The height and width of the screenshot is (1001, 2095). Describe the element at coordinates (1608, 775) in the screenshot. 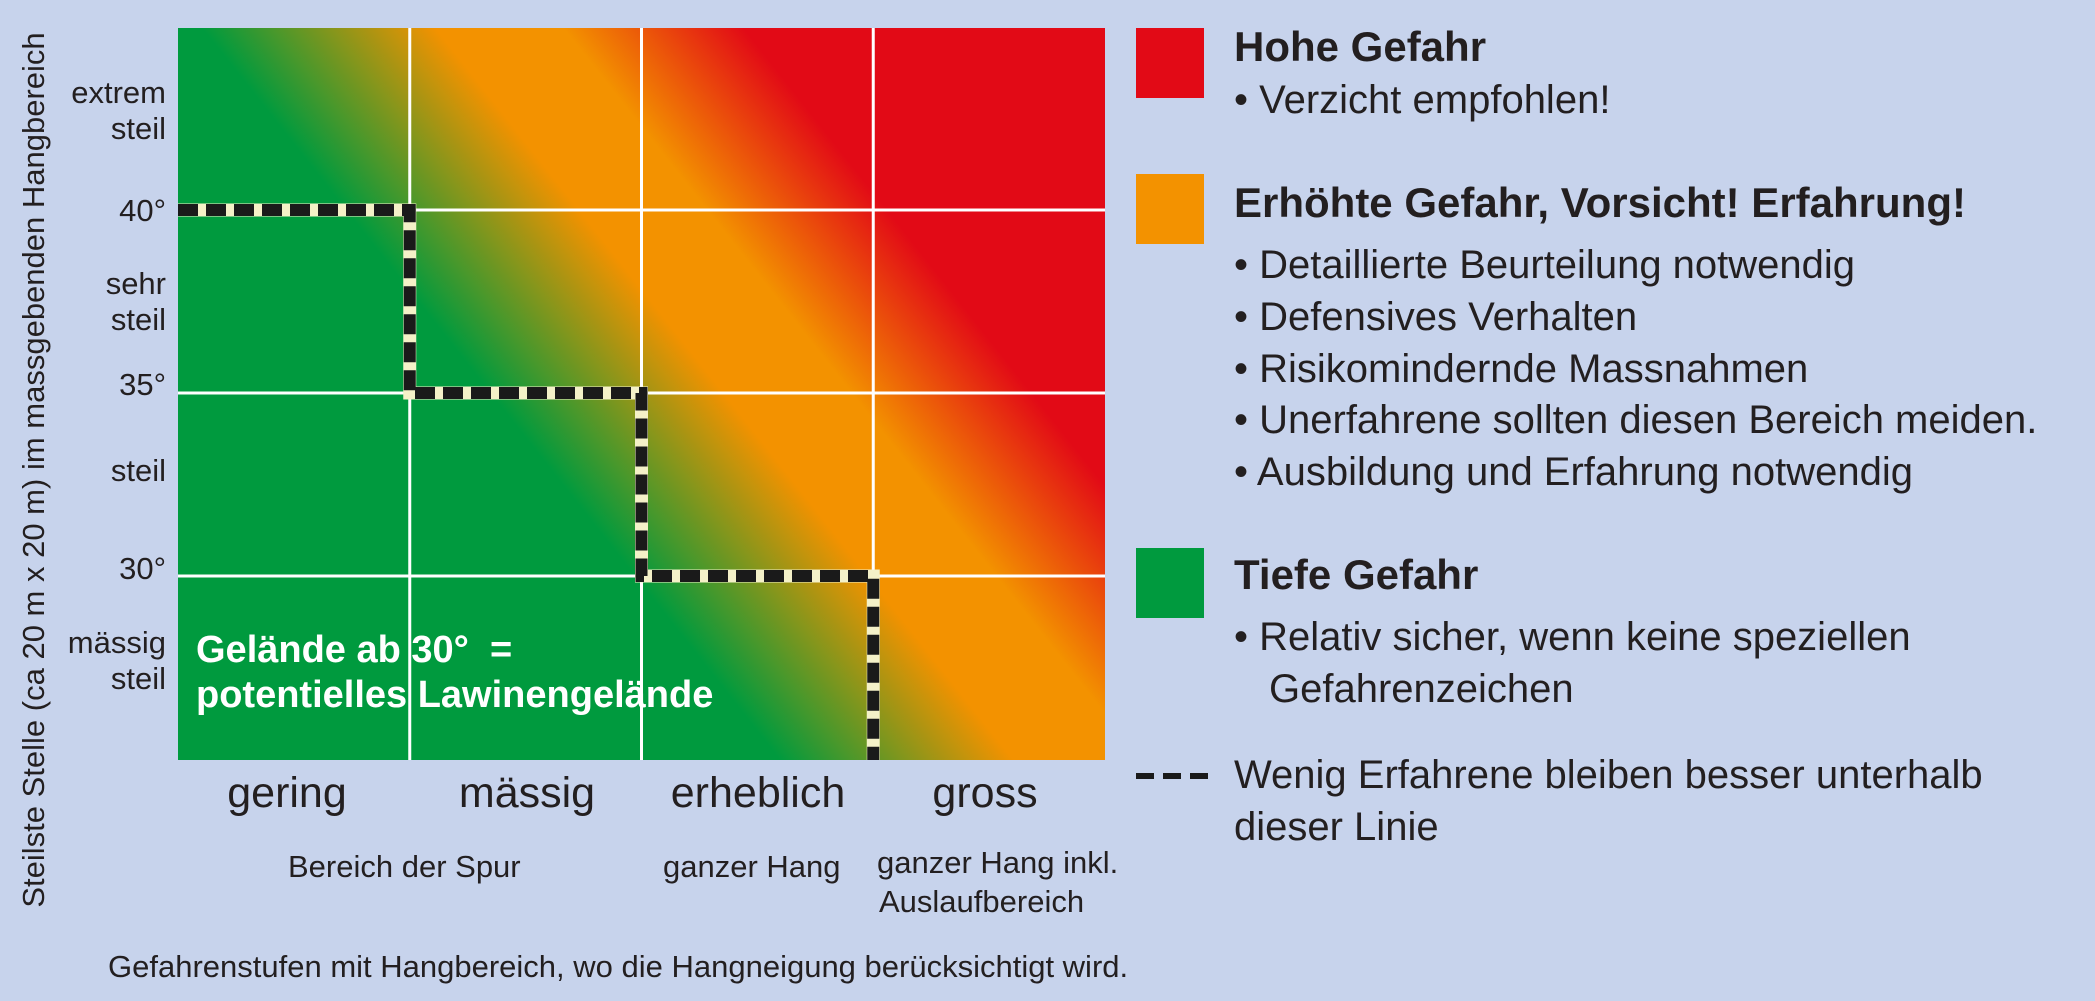

I see `legend-line-text-1: Wenig Erfahrene bleiben besser unterhalb` at that location.